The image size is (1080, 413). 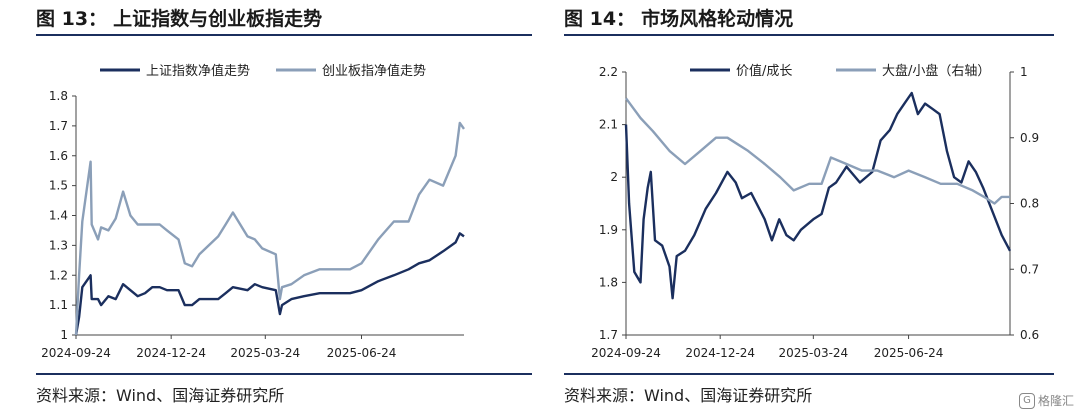 What do you see at coordinates (198, 71) in the screenshot?
I see `legend-label-0: 上证指数净值走势` at bounding box center [198, 71].